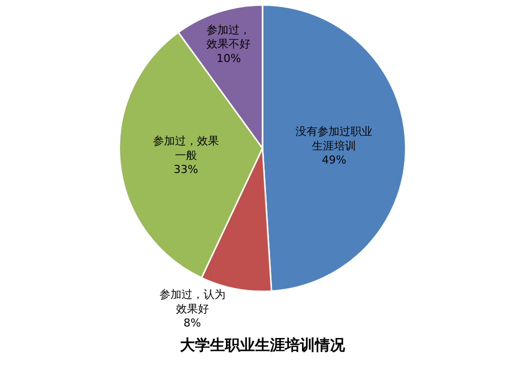 The height and width of the screenshot is (368, 525). I want to click on data-label: 8%, so click(192, 323).